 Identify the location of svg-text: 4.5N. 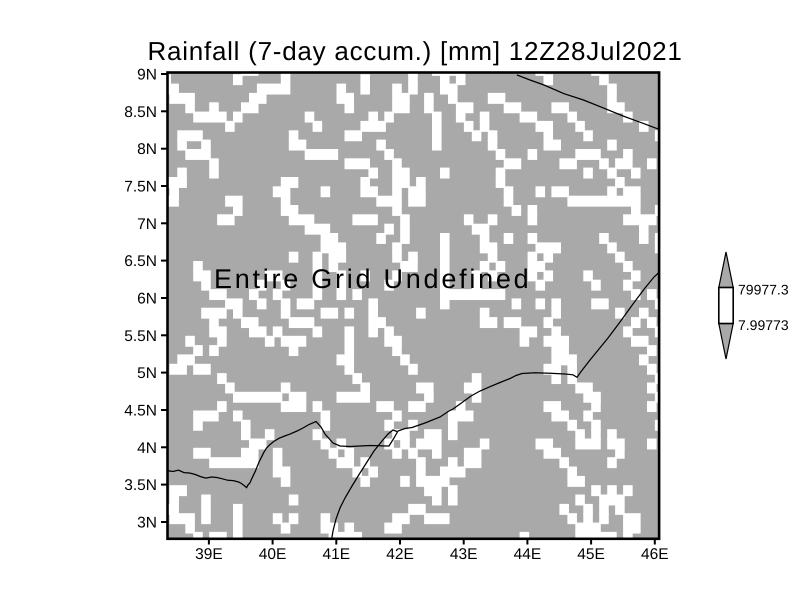
(140, 411).